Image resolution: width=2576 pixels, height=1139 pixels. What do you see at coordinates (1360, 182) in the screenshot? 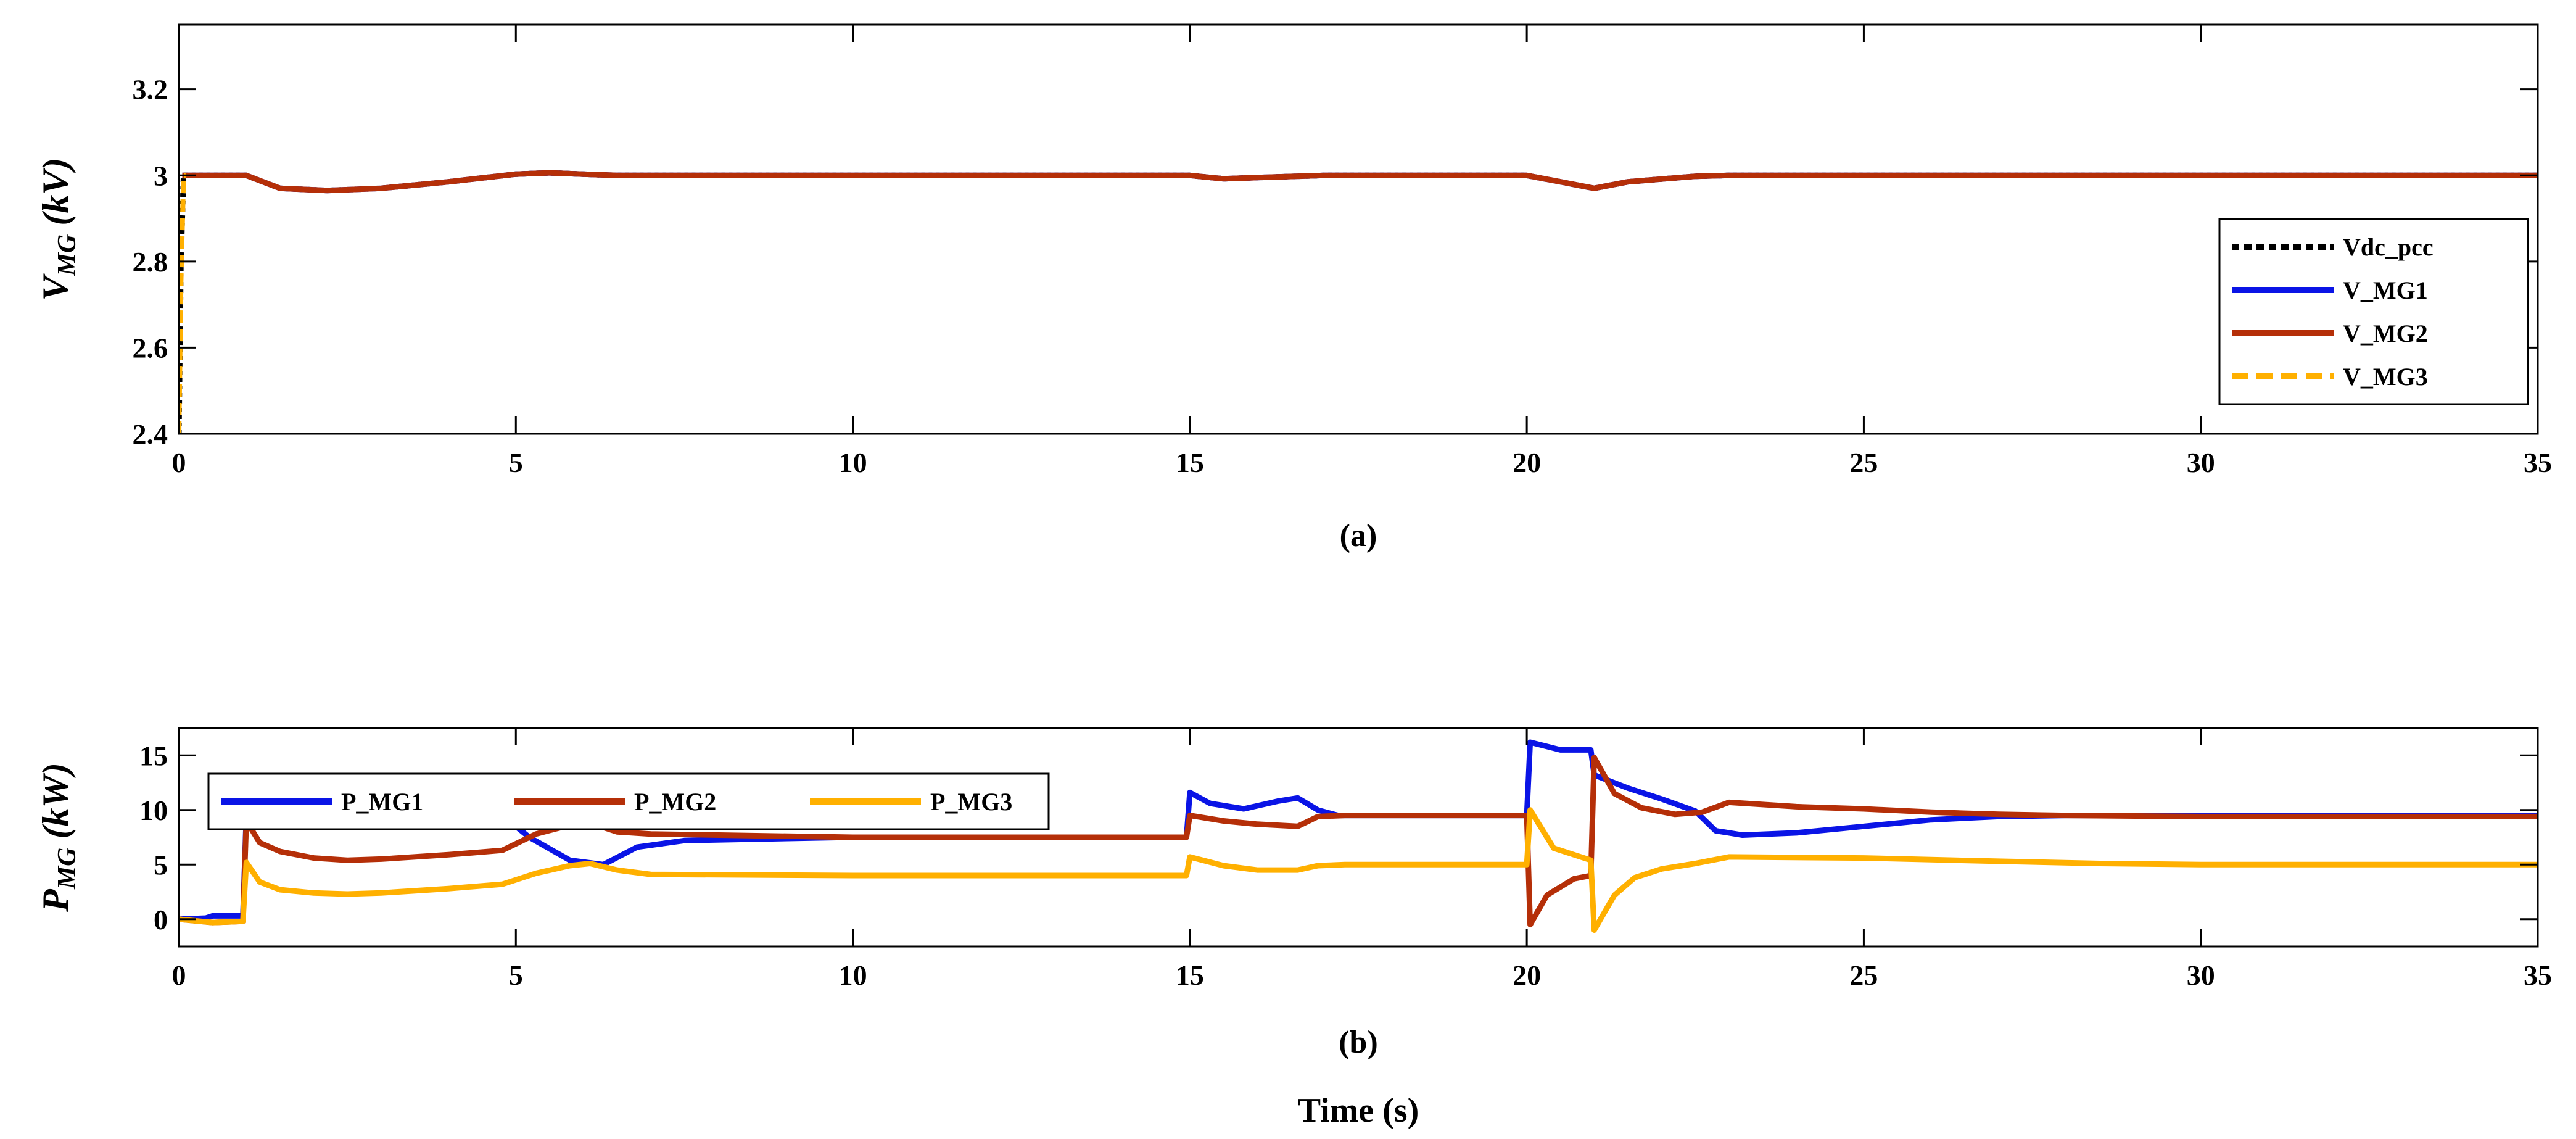
I see `series-line-v-mg2` at bounding box center [1360, 182].